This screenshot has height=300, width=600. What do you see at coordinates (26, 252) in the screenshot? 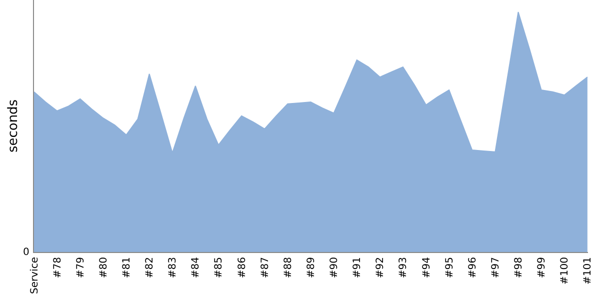
I see `text: 0` at bounding box center [26, 252].